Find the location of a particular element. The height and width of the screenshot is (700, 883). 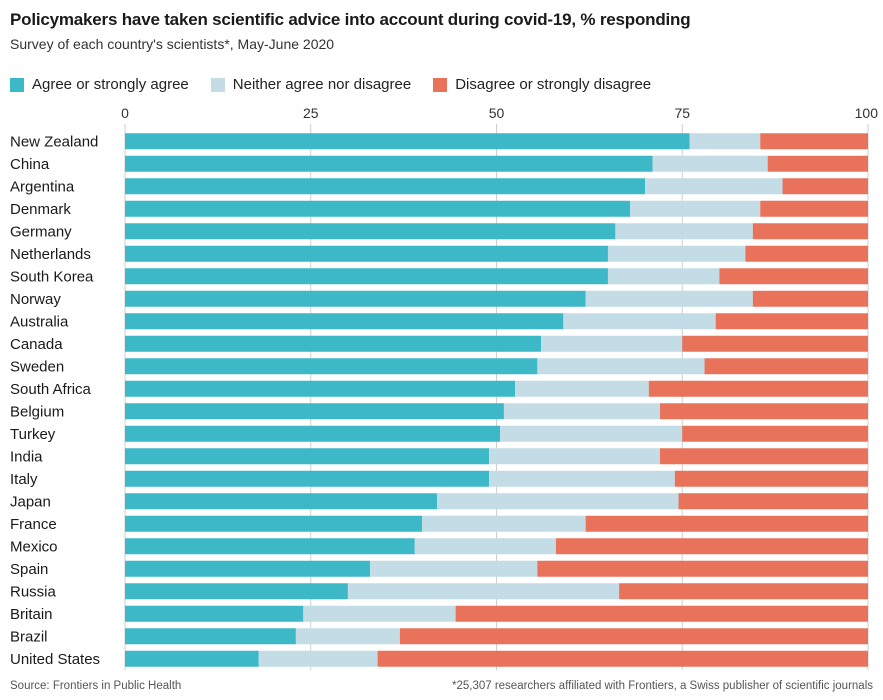

category-label-india: India is located at coordinates (26, 456).